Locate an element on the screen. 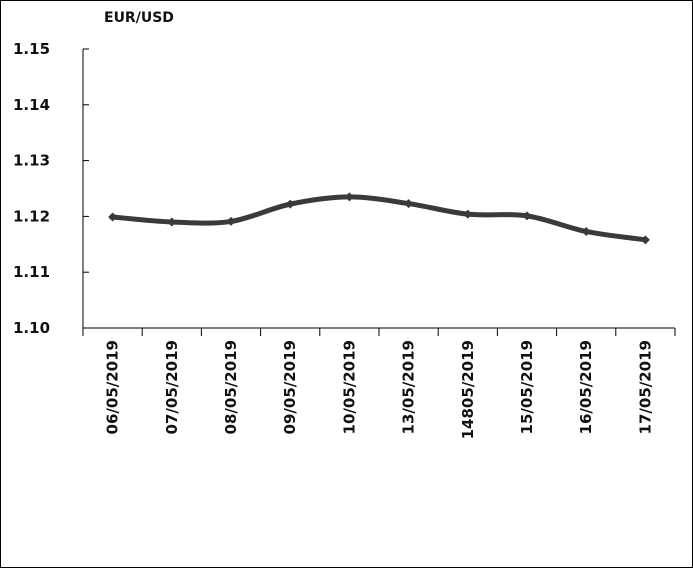 The height and width of the screenshot is (568, 693). x-tick-label: 16/05/2019 is located at coordinates (586, 387).